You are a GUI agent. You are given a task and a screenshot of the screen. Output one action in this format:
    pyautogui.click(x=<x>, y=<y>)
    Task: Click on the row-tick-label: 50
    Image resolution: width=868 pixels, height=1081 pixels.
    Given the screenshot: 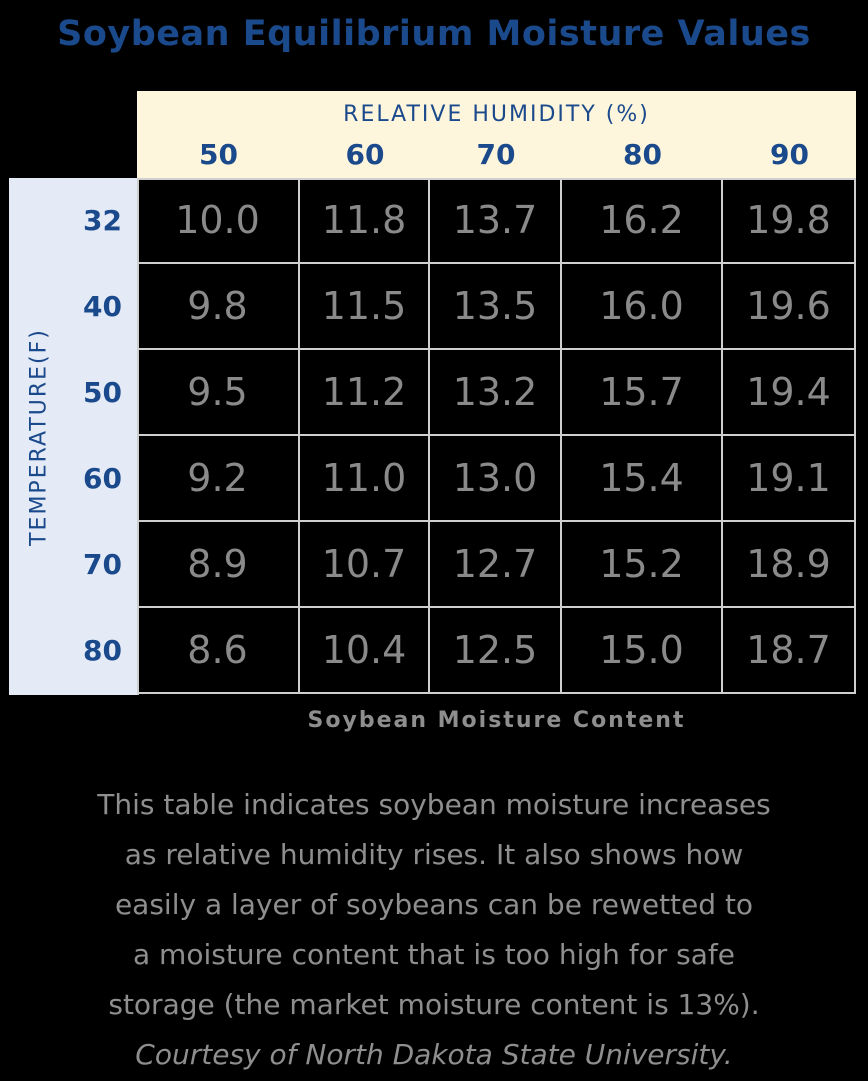 What is the action you would take?
    pyautogui.click(x=102, y=392)
    